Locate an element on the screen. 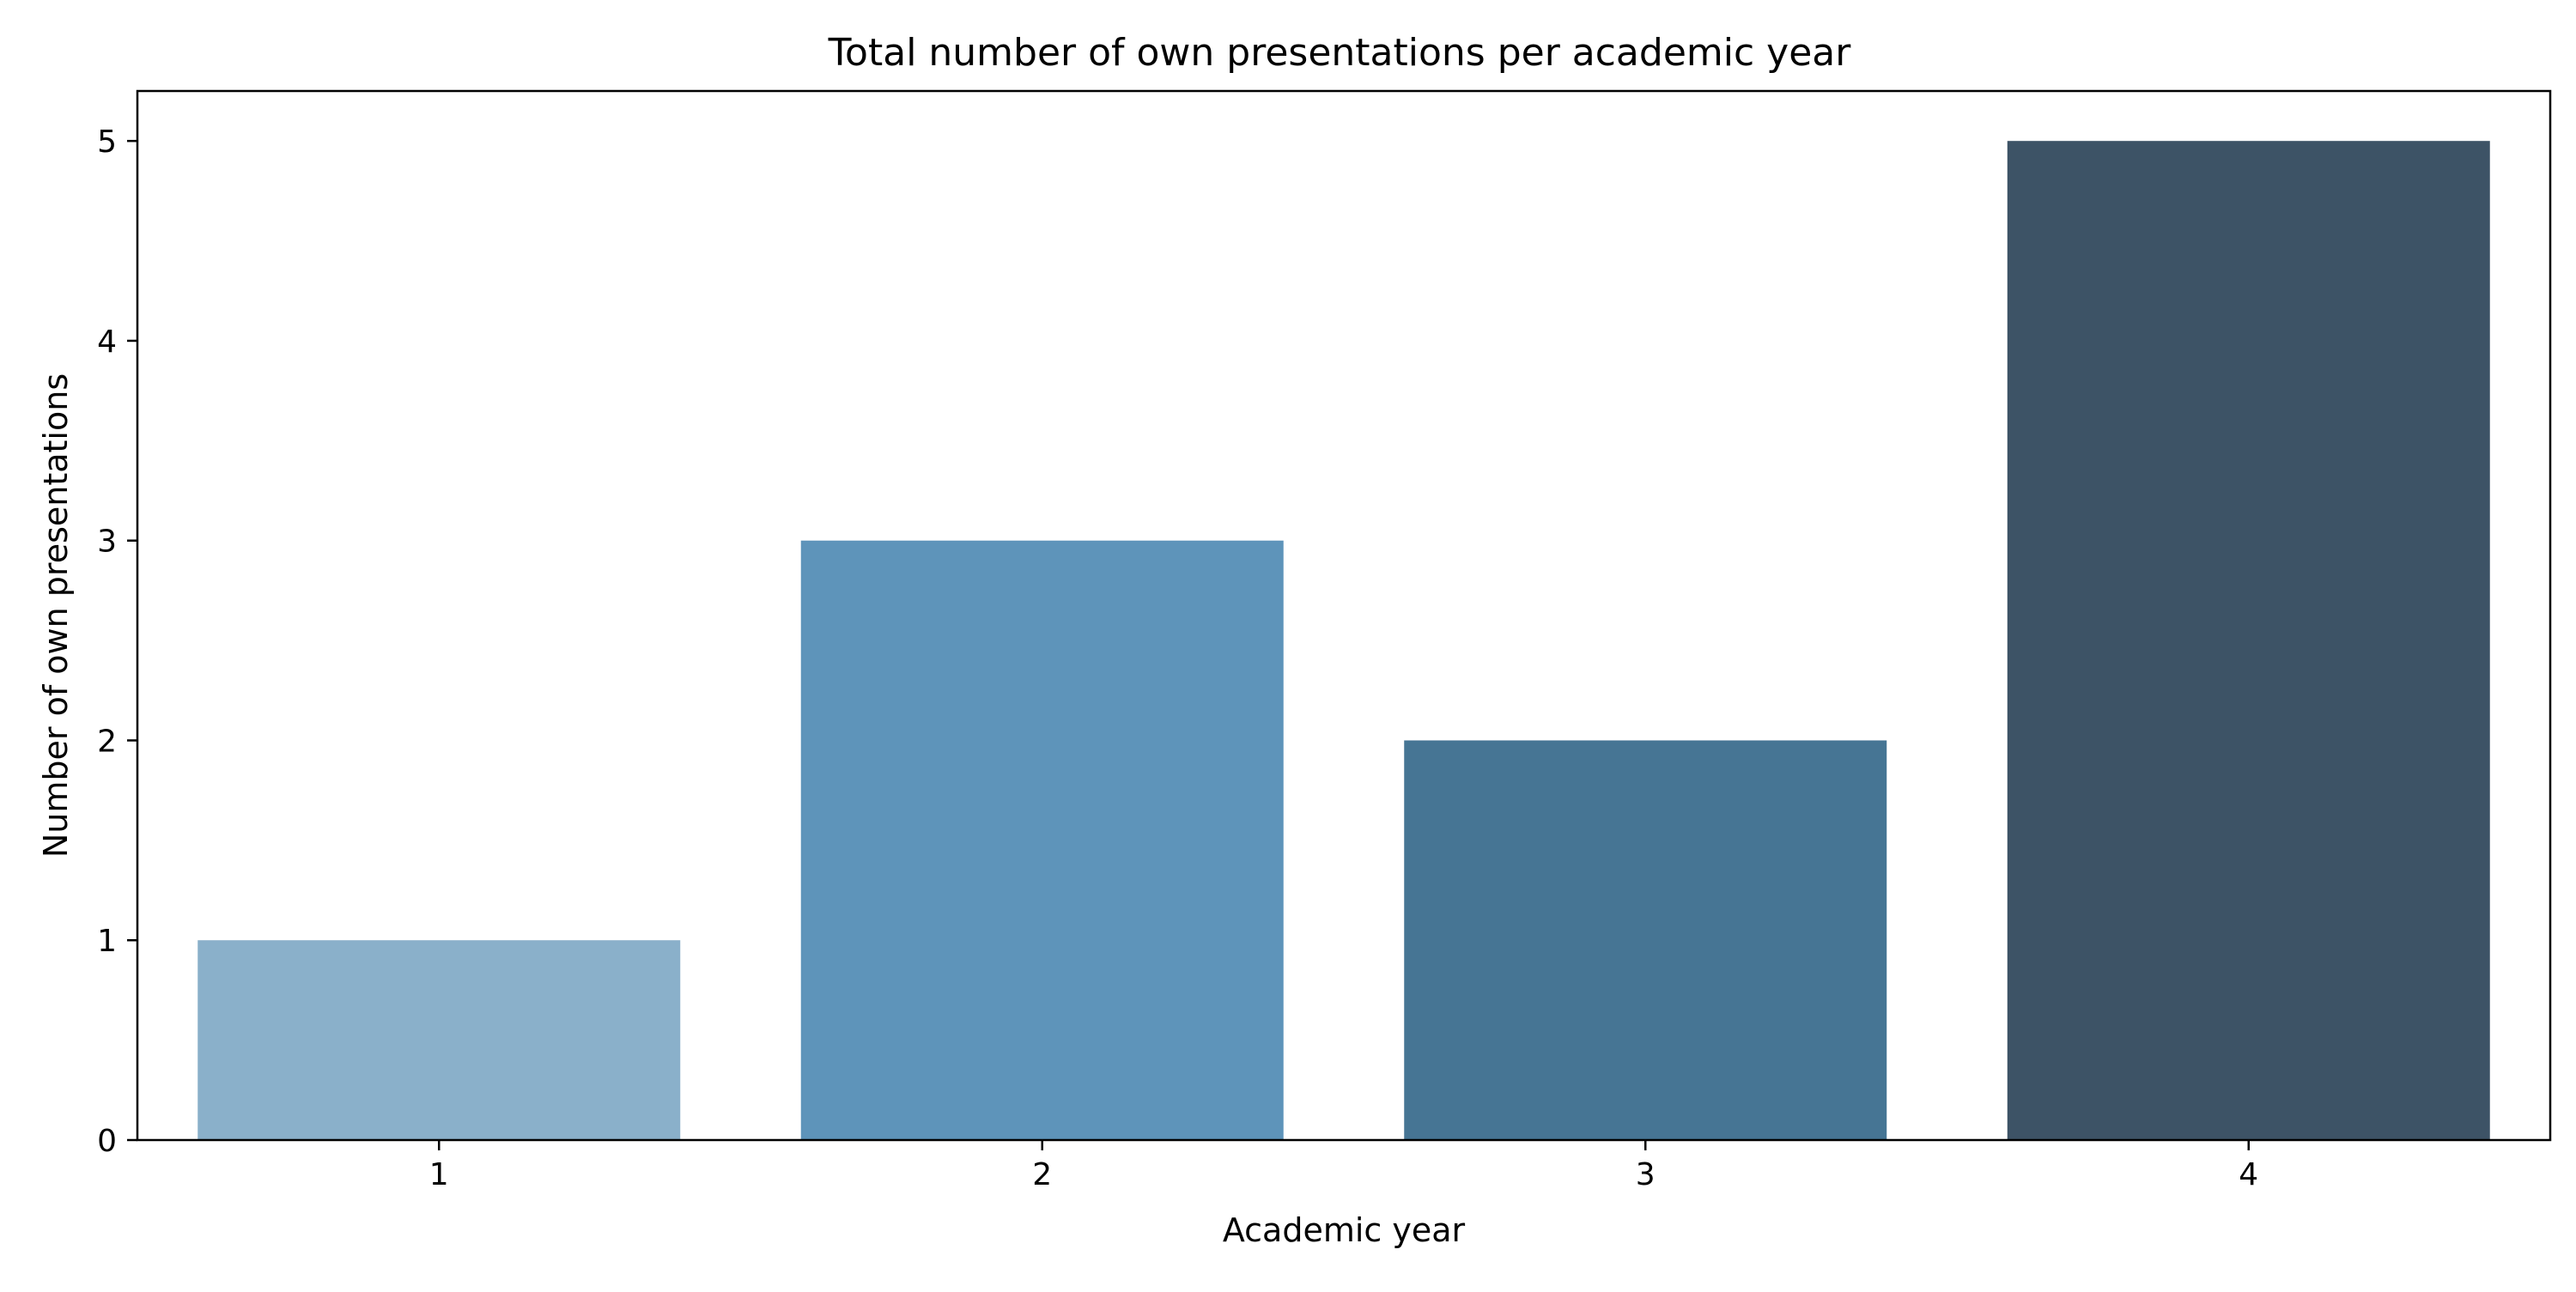  x-tick-label: 3 is located at coordinates (1646, 1174).